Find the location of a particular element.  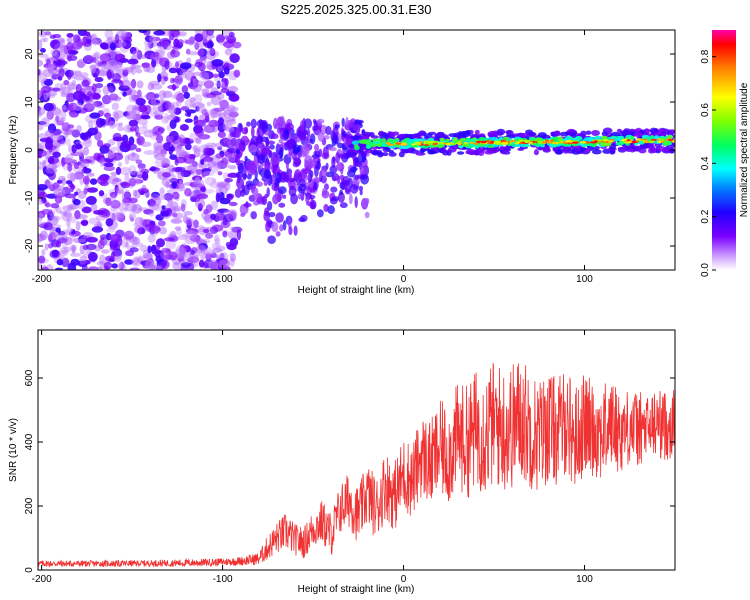

spectrogram-x-tick-label: 100 is located at coordinates (584, 279).